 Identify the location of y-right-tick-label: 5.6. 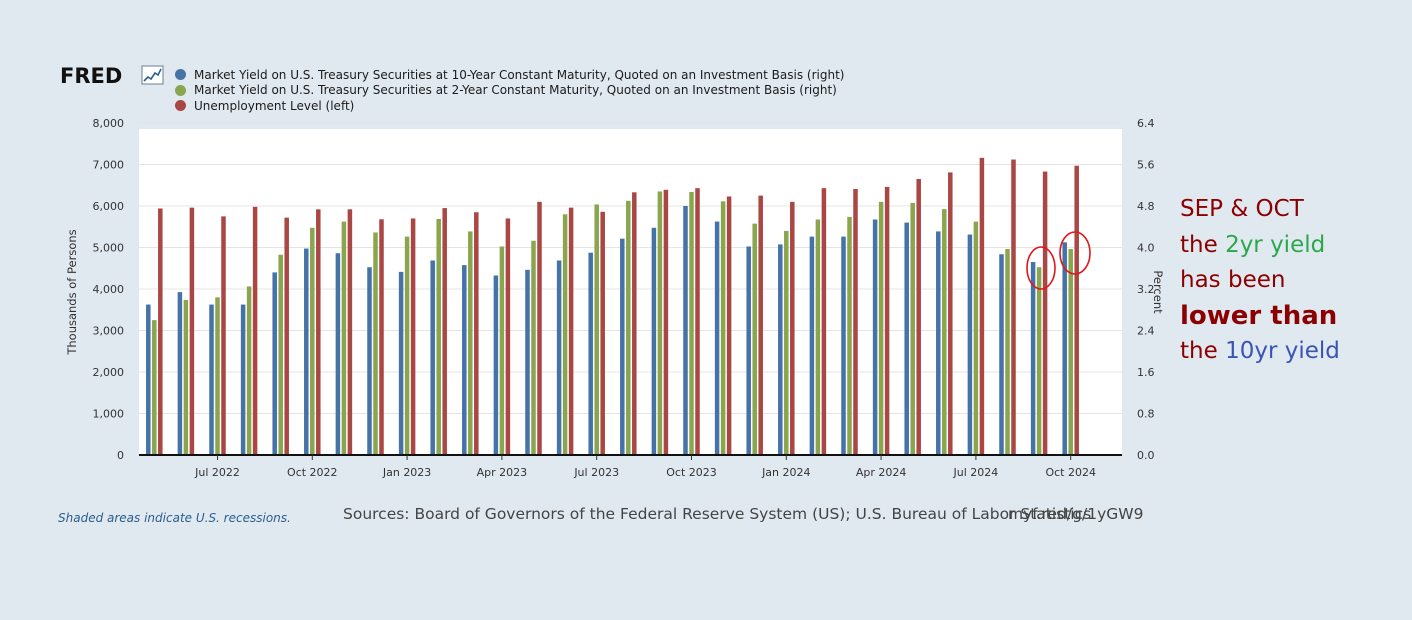
(1146, 165).